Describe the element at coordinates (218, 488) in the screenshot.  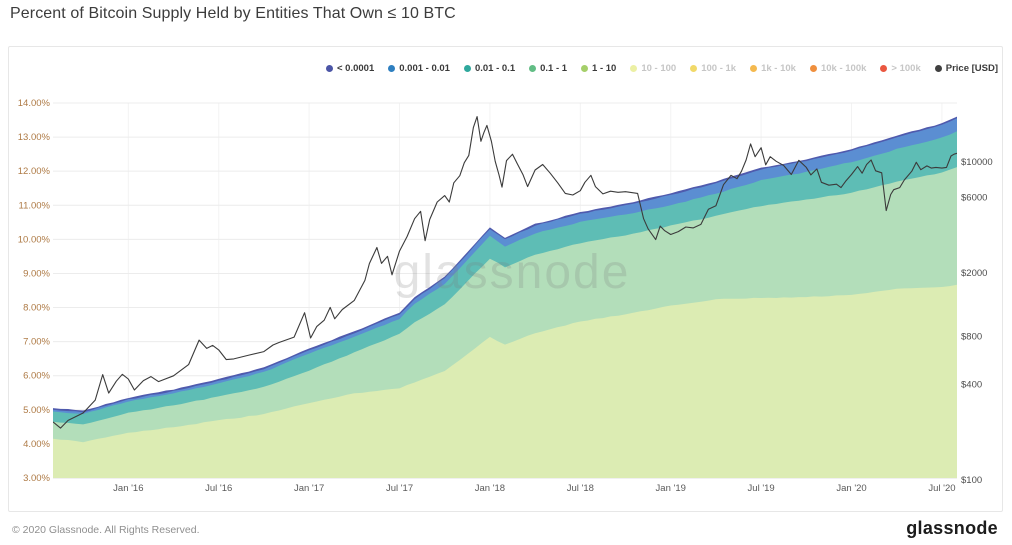
I see `x-axis-tick: Jul '16` at that location.